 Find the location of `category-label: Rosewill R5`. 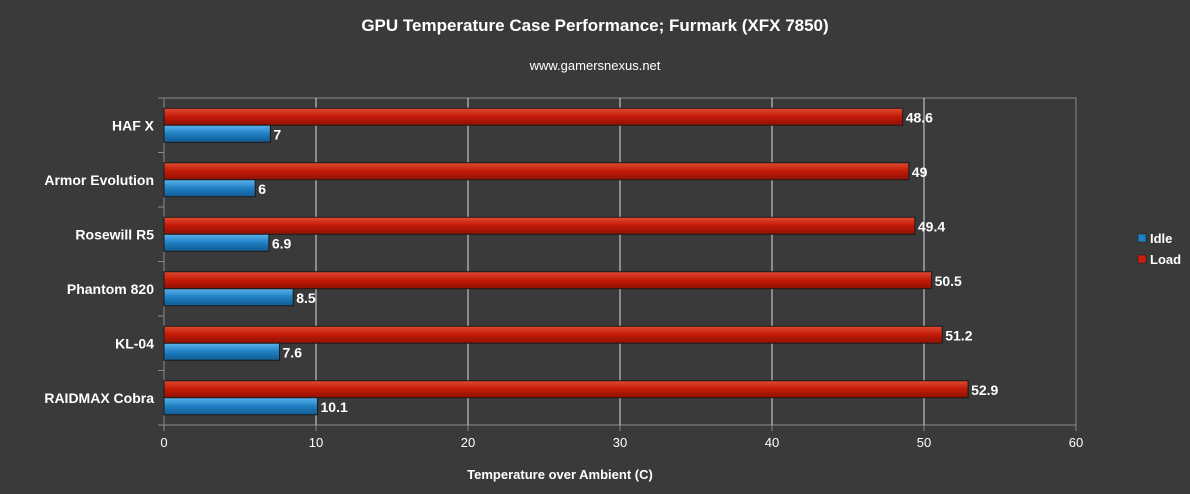

category-label: Rosewill R5 is located at coordinates (114, 234).